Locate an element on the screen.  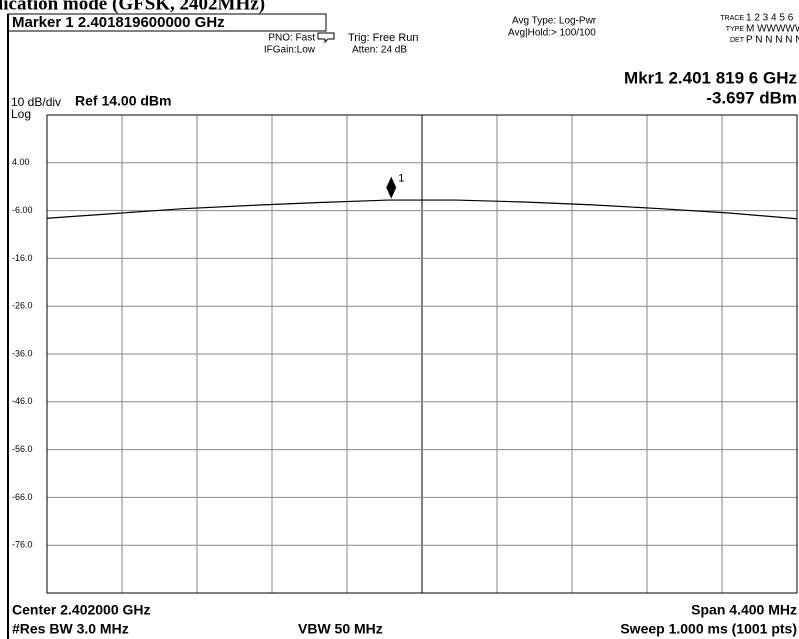
y-tick-label: -36.0 is located at coordinates (22, 353).